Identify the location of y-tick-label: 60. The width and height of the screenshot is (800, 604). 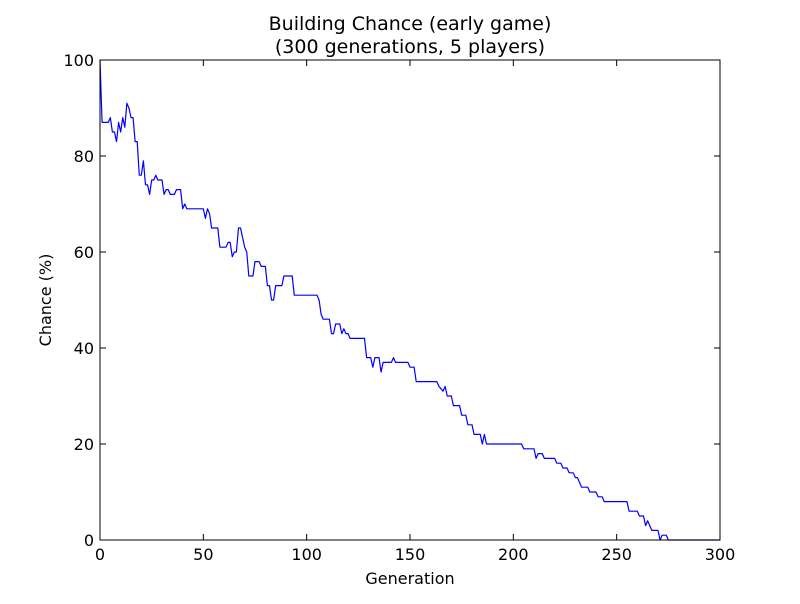
(84, 252).